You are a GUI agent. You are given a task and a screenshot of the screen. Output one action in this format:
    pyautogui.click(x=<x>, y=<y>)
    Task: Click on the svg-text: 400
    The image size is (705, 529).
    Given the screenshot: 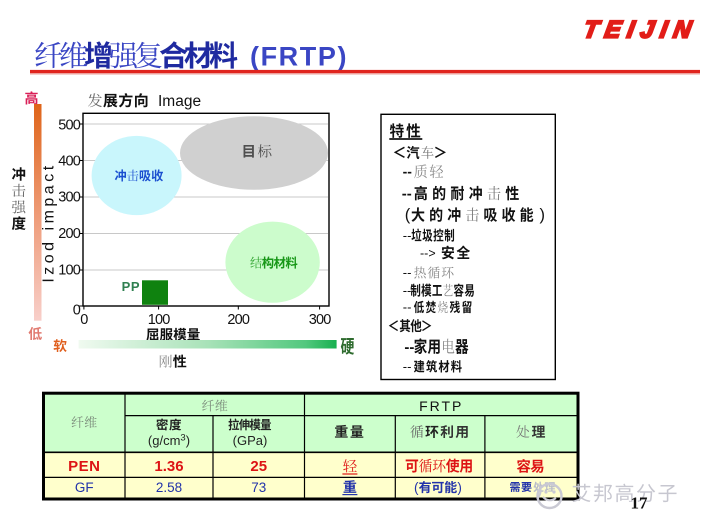 What is the action you would take?
    pyautogui.click(x=69, y=162)
    